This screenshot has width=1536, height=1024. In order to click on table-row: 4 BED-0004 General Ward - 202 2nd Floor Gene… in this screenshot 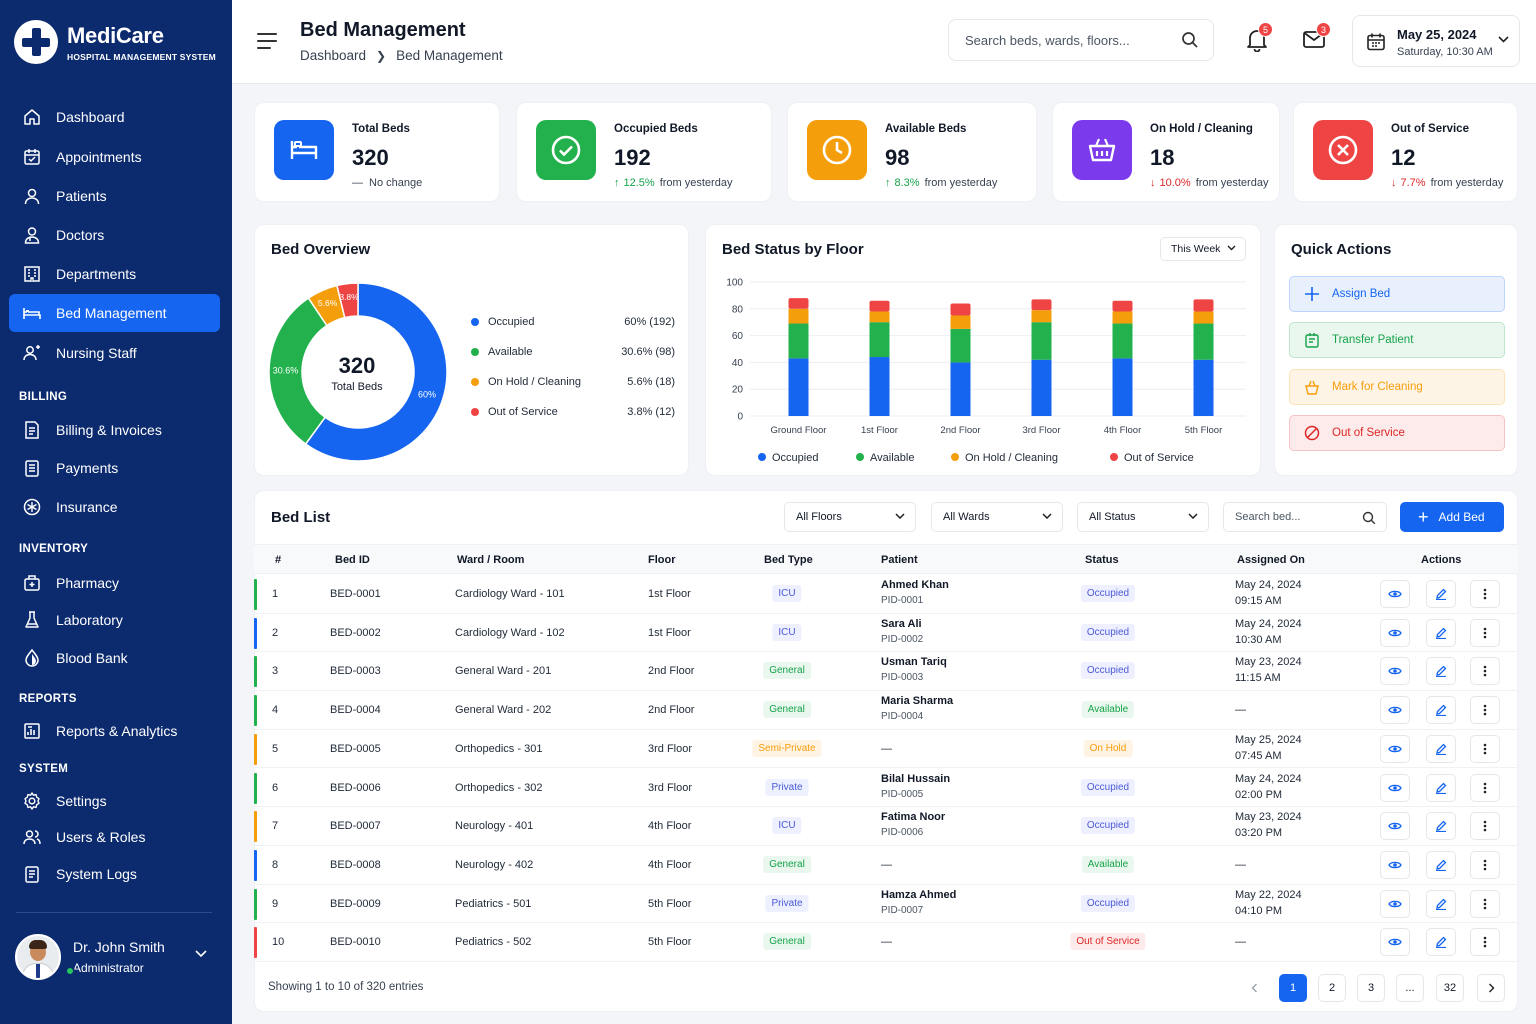, I will do `click(886, 710)`.